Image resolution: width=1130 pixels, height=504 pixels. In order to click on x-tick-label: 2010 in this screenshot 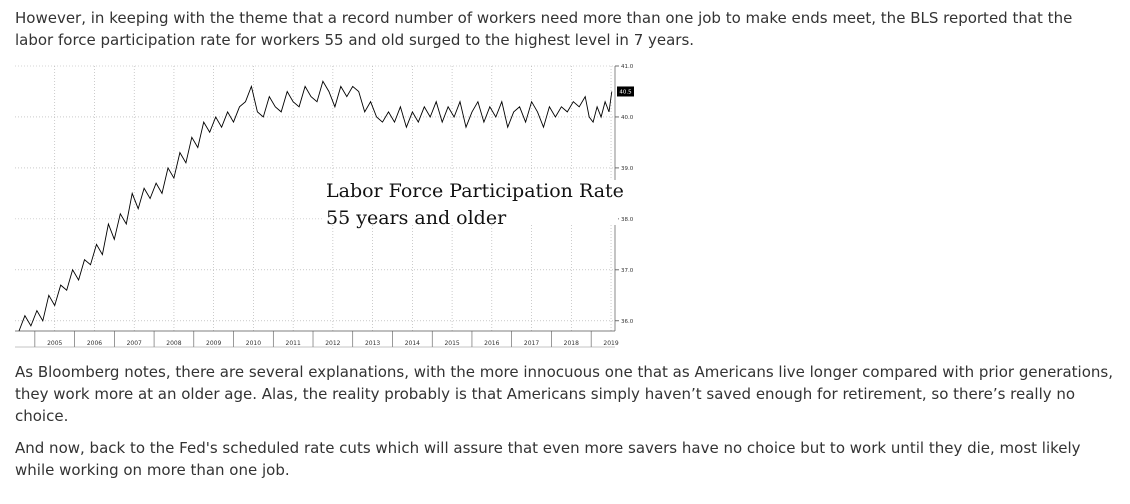, I will do `click(253, 343)`.